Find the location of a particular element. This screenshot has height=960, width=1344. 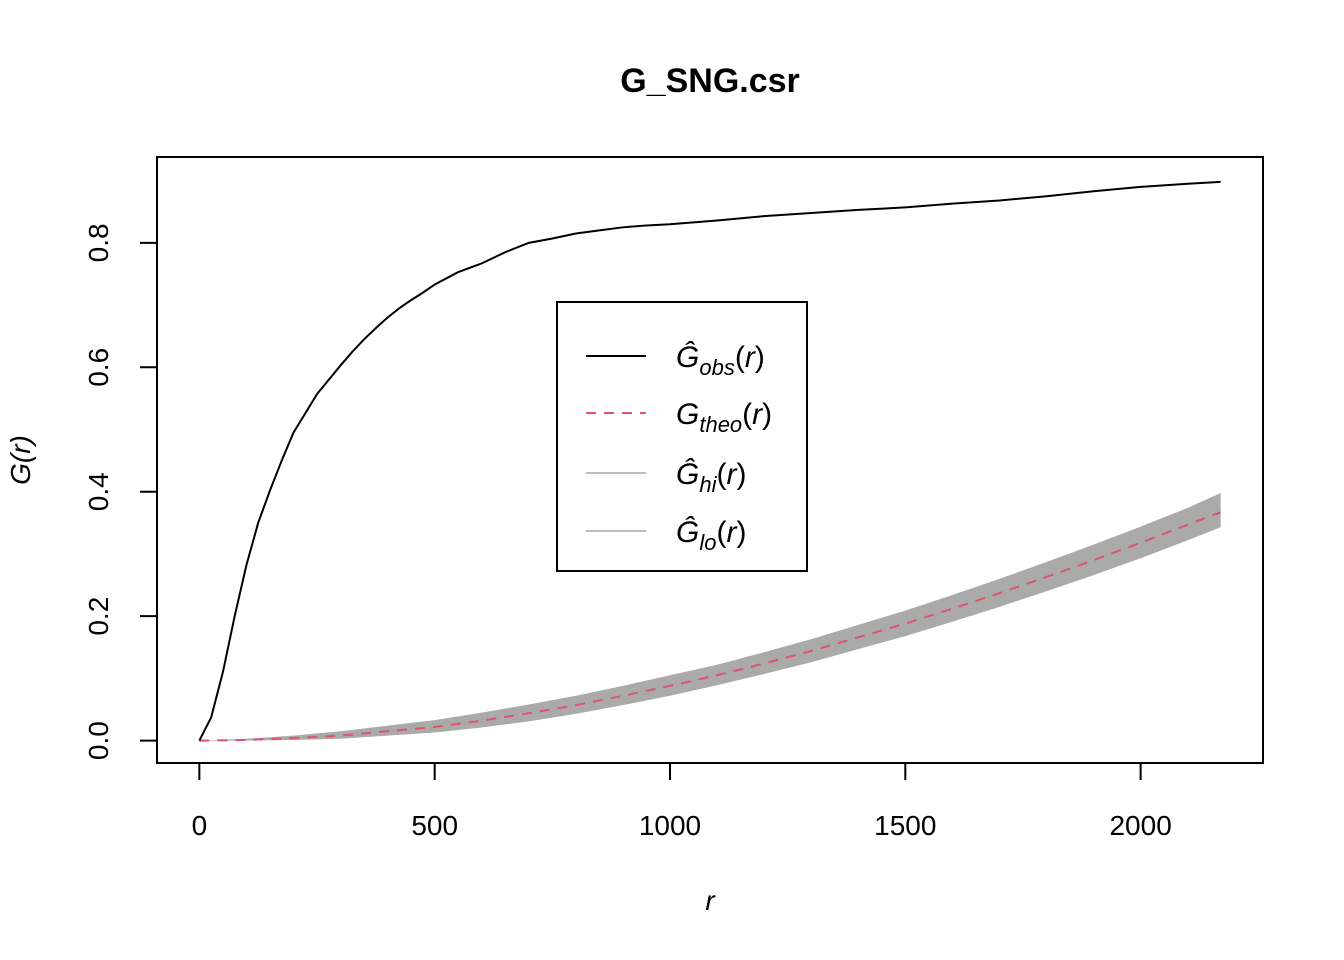

legend-label-obs: Ĝobs(r) is located at coordinates (720, 360).